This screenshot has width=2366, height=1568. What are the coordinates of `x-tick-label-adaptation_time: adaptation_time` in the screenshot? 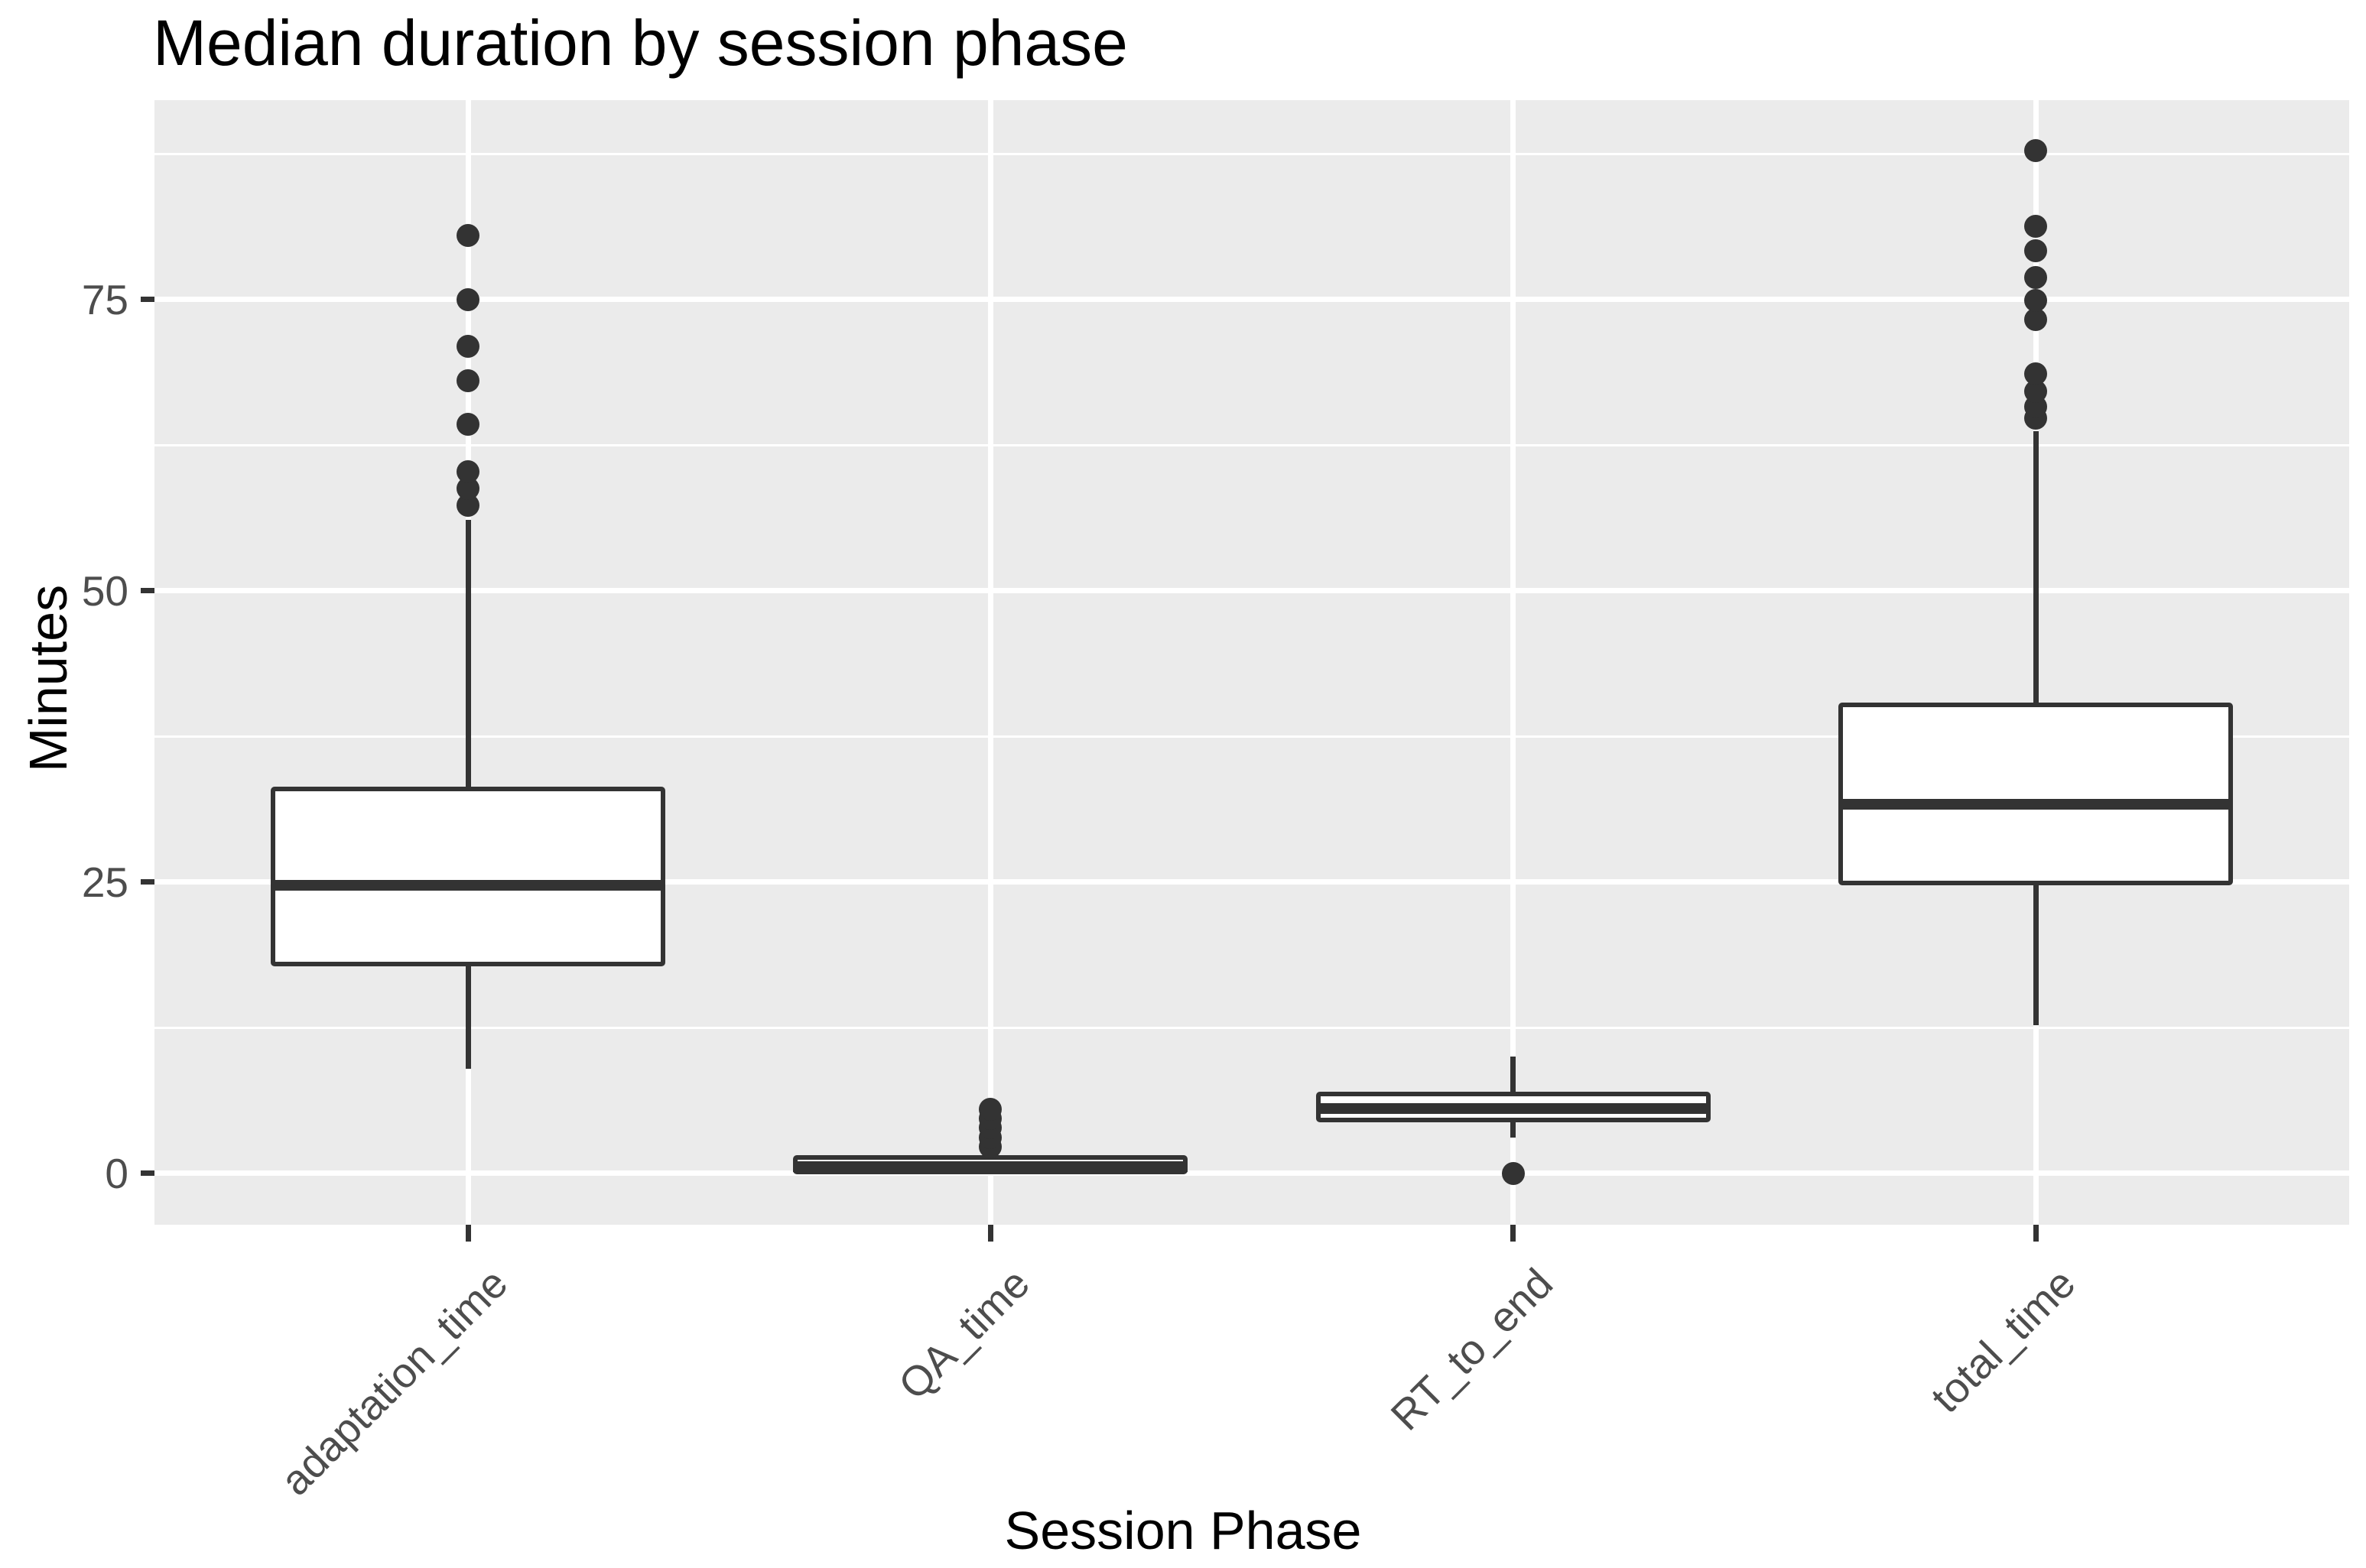 It's located at (394, 1382).